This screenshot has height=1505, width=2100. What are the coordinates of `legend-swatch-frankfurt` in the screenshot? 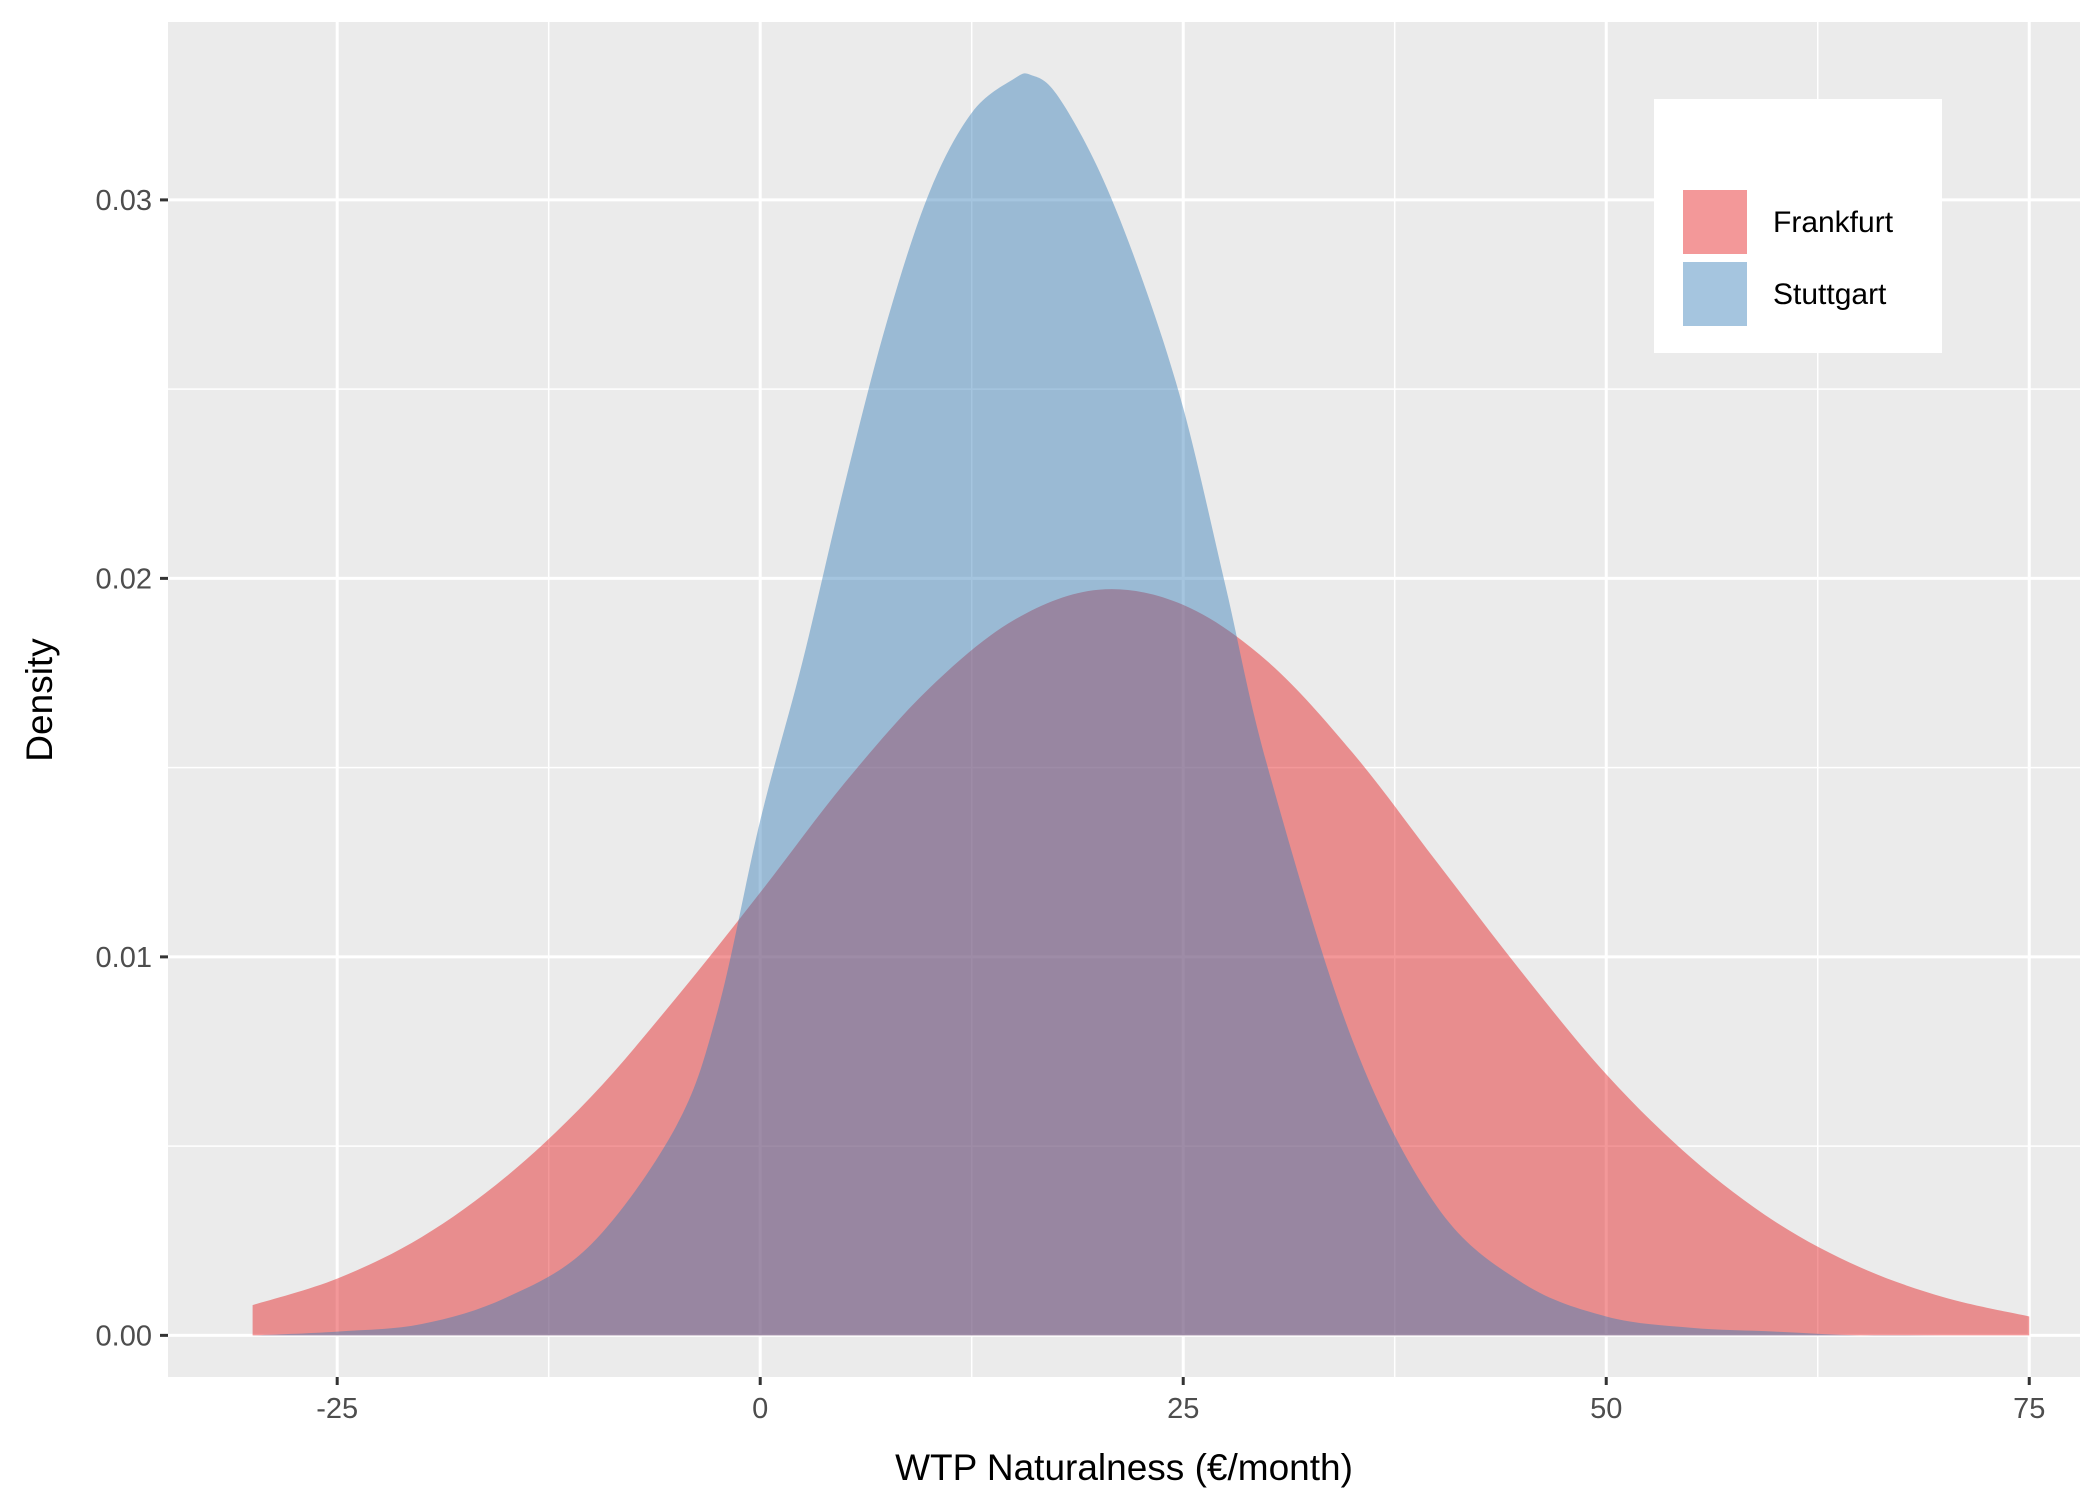 It's located at (1715, 222).